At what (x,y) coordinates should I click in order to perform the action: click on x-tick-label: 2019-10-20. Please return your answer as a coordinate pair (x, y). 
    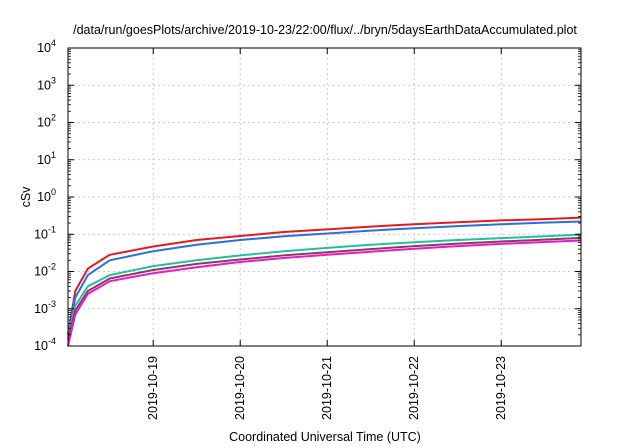
    Looking at the image, I should click on (240, 388).